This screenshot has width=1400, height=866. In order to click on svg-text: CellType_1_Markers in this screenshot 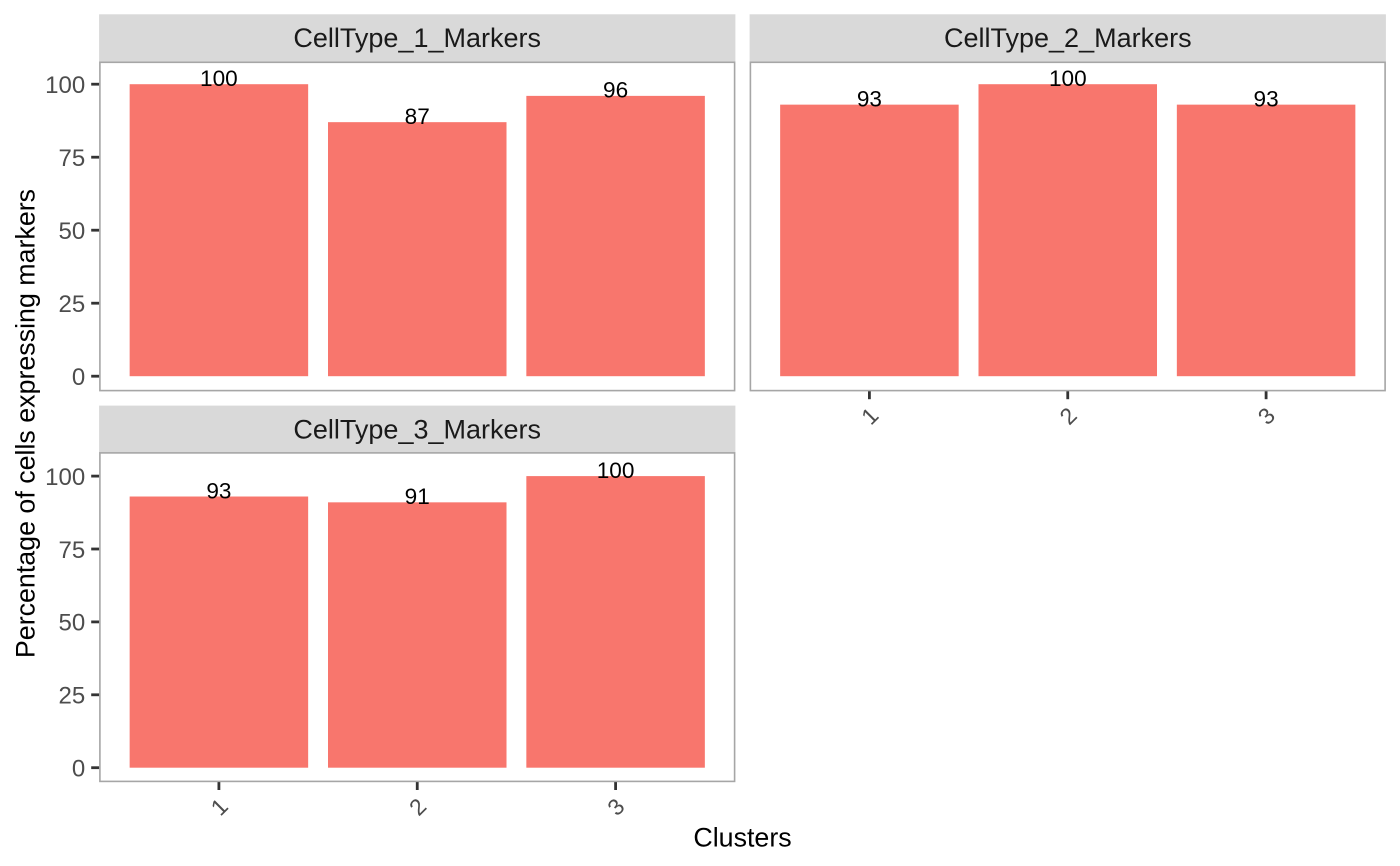, I will do `click(417, 38)`.